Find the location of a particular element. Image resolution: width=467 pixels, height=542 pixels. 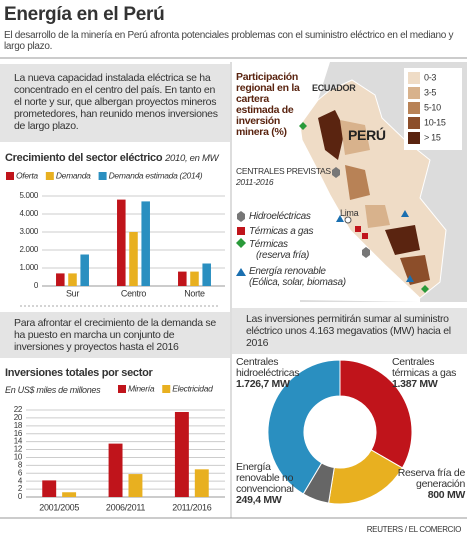

donut-category: Centrales hidroeléctricas is located at coordinates (268, 367).